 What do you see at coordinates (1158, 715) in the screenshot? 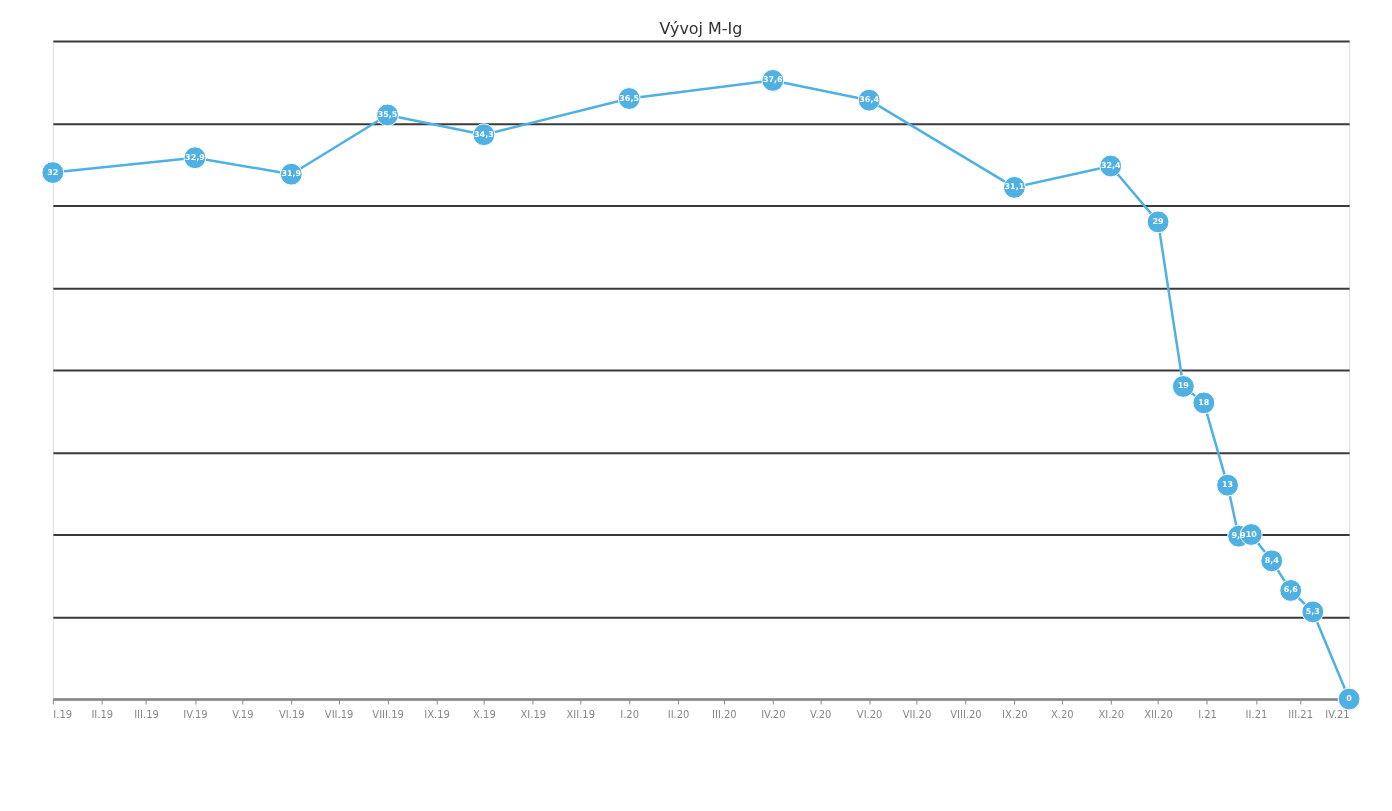
I see `x-tick-label: XII.20` at bounding box center [1158, 715].